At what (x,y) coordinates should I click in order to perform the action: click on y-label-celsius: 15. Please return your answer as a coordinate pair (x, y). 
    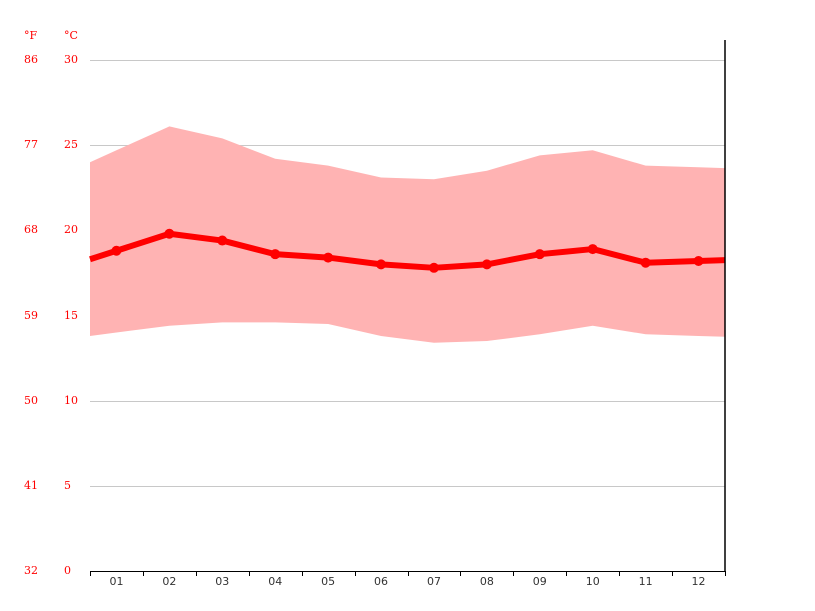
    Looking at the image, I should click on (71, 315).